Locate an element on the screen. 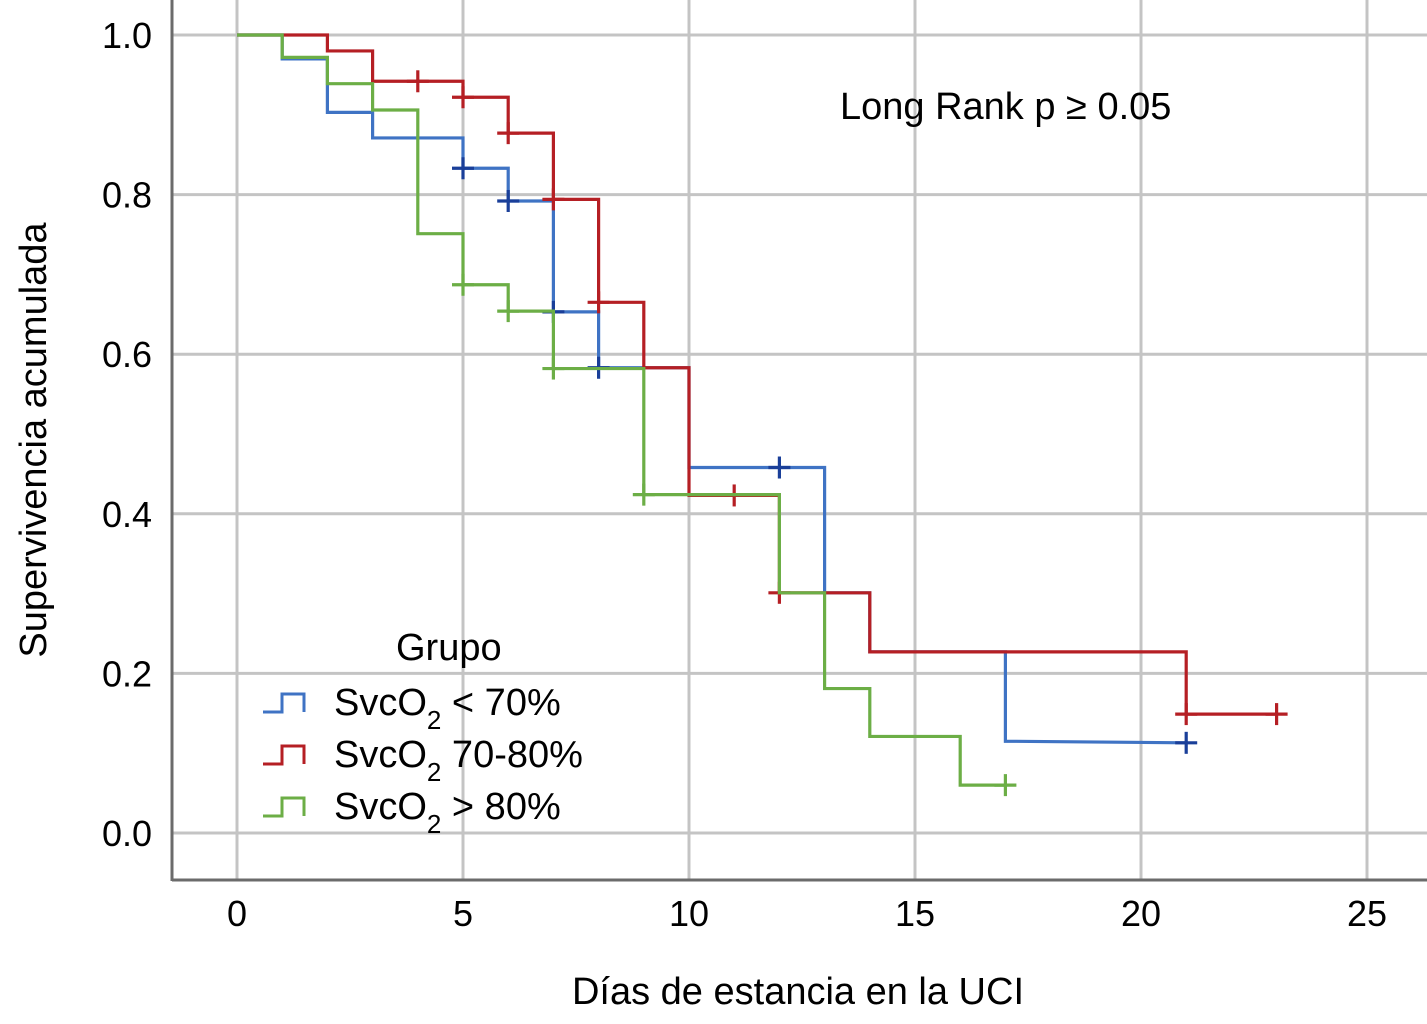 This screenshot has width=1427, height=1024. y-axis-title: Supervivencia acumulada is located at coordinates (34, 440).